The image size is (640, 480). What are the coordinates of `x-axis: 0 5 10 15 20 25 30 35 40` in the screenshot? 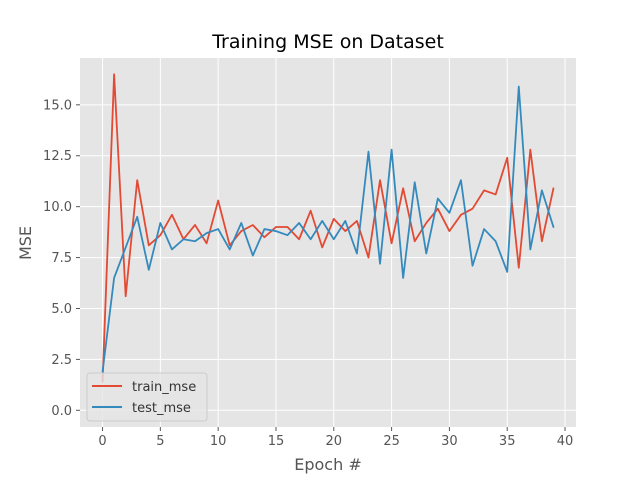 It's located at (335, 438).